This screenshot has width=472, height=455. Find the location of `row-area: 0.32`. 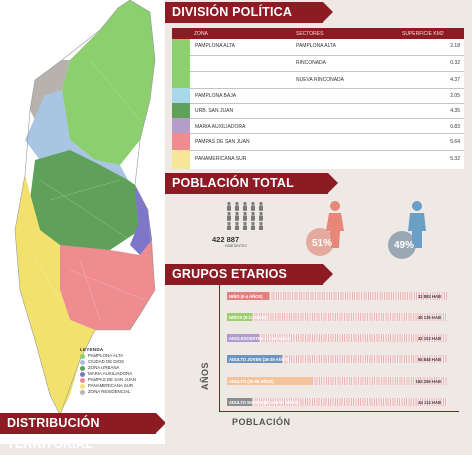

row-area: 0.32 is located at coordinates (455, 63).